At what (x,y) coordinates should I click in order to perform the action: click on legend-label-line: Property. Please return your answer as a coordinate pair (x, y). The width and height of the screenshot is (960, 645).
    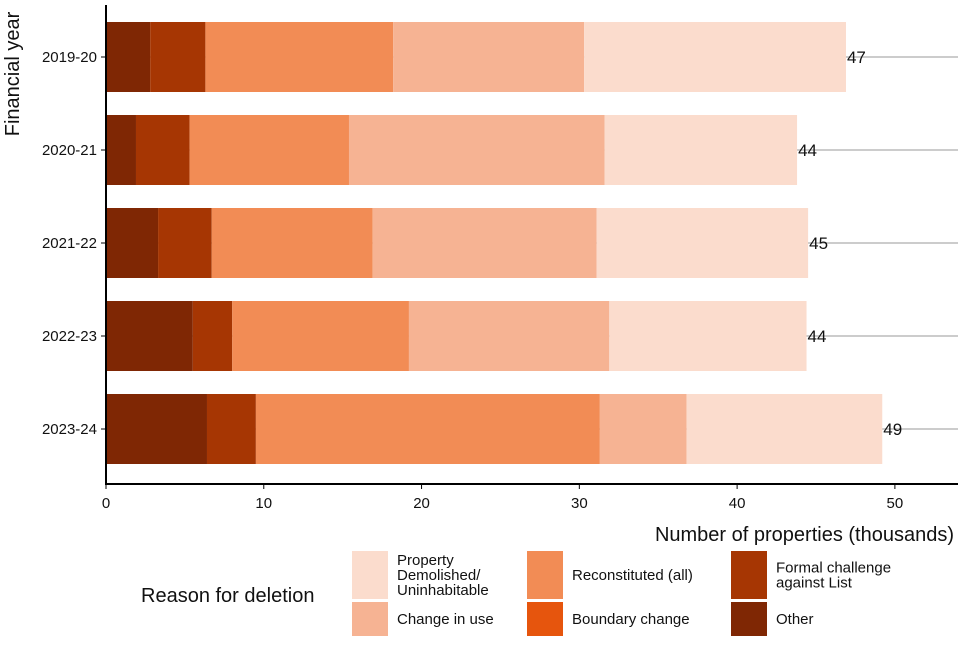
    Looking at the image, I should click on (425, 560).